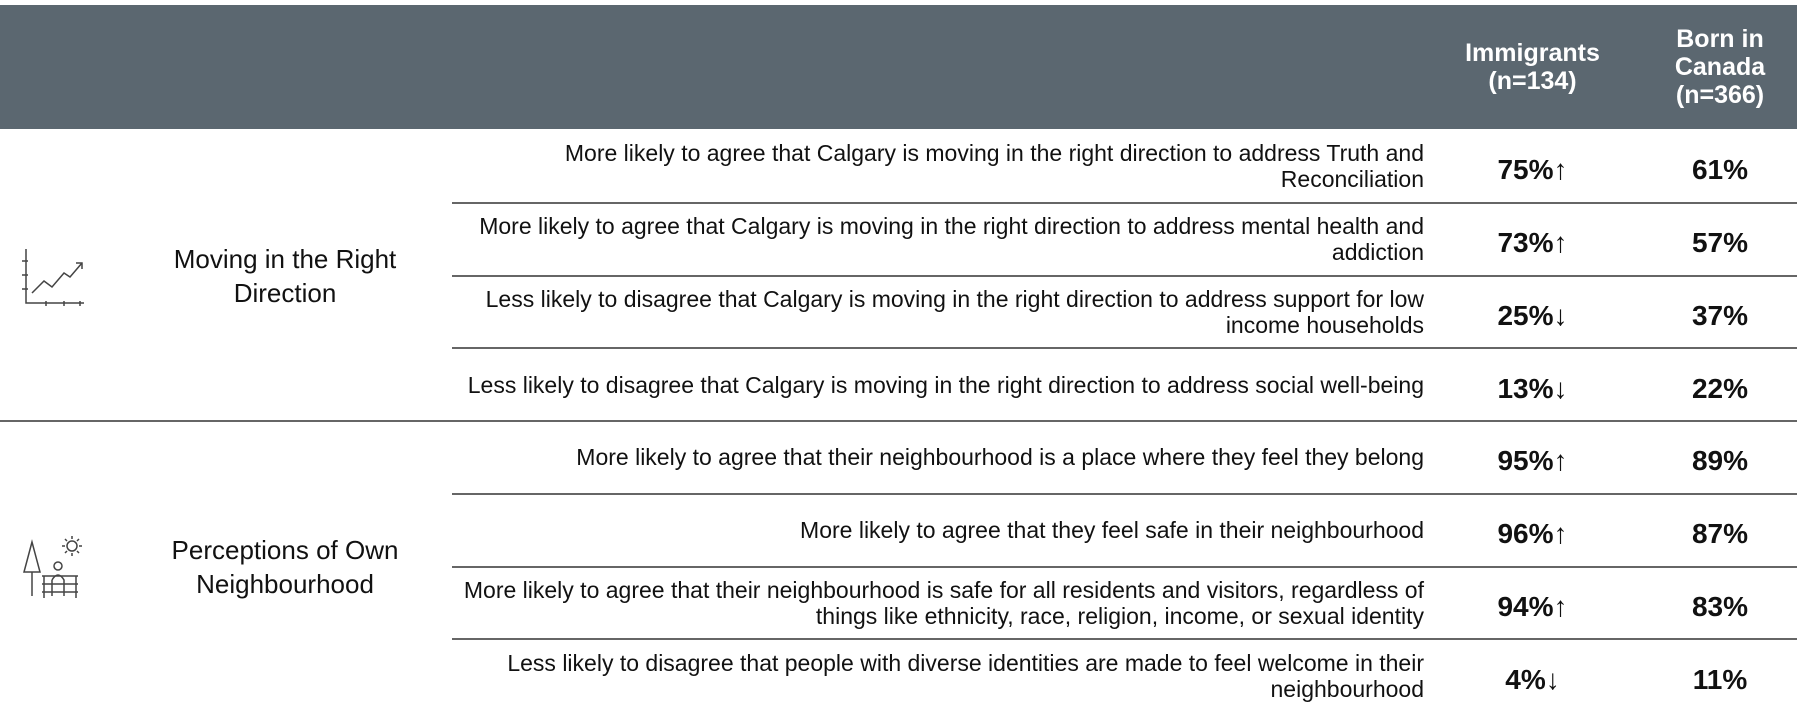  What do you see at coordinates (1532, 461) in the screenshot?
I see `value: 95%↑` at bounding box center [1532, 461].